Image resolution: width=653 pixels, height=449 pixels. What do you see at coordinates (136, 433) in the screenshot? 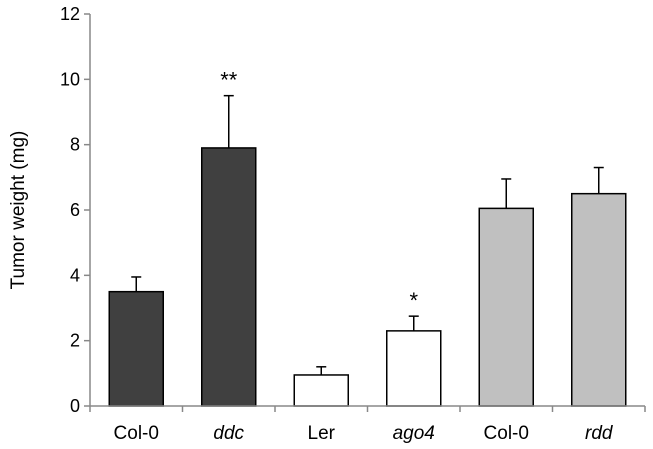
I see `x-tick-label-0: Col-0` at bounding box center [136, 433].